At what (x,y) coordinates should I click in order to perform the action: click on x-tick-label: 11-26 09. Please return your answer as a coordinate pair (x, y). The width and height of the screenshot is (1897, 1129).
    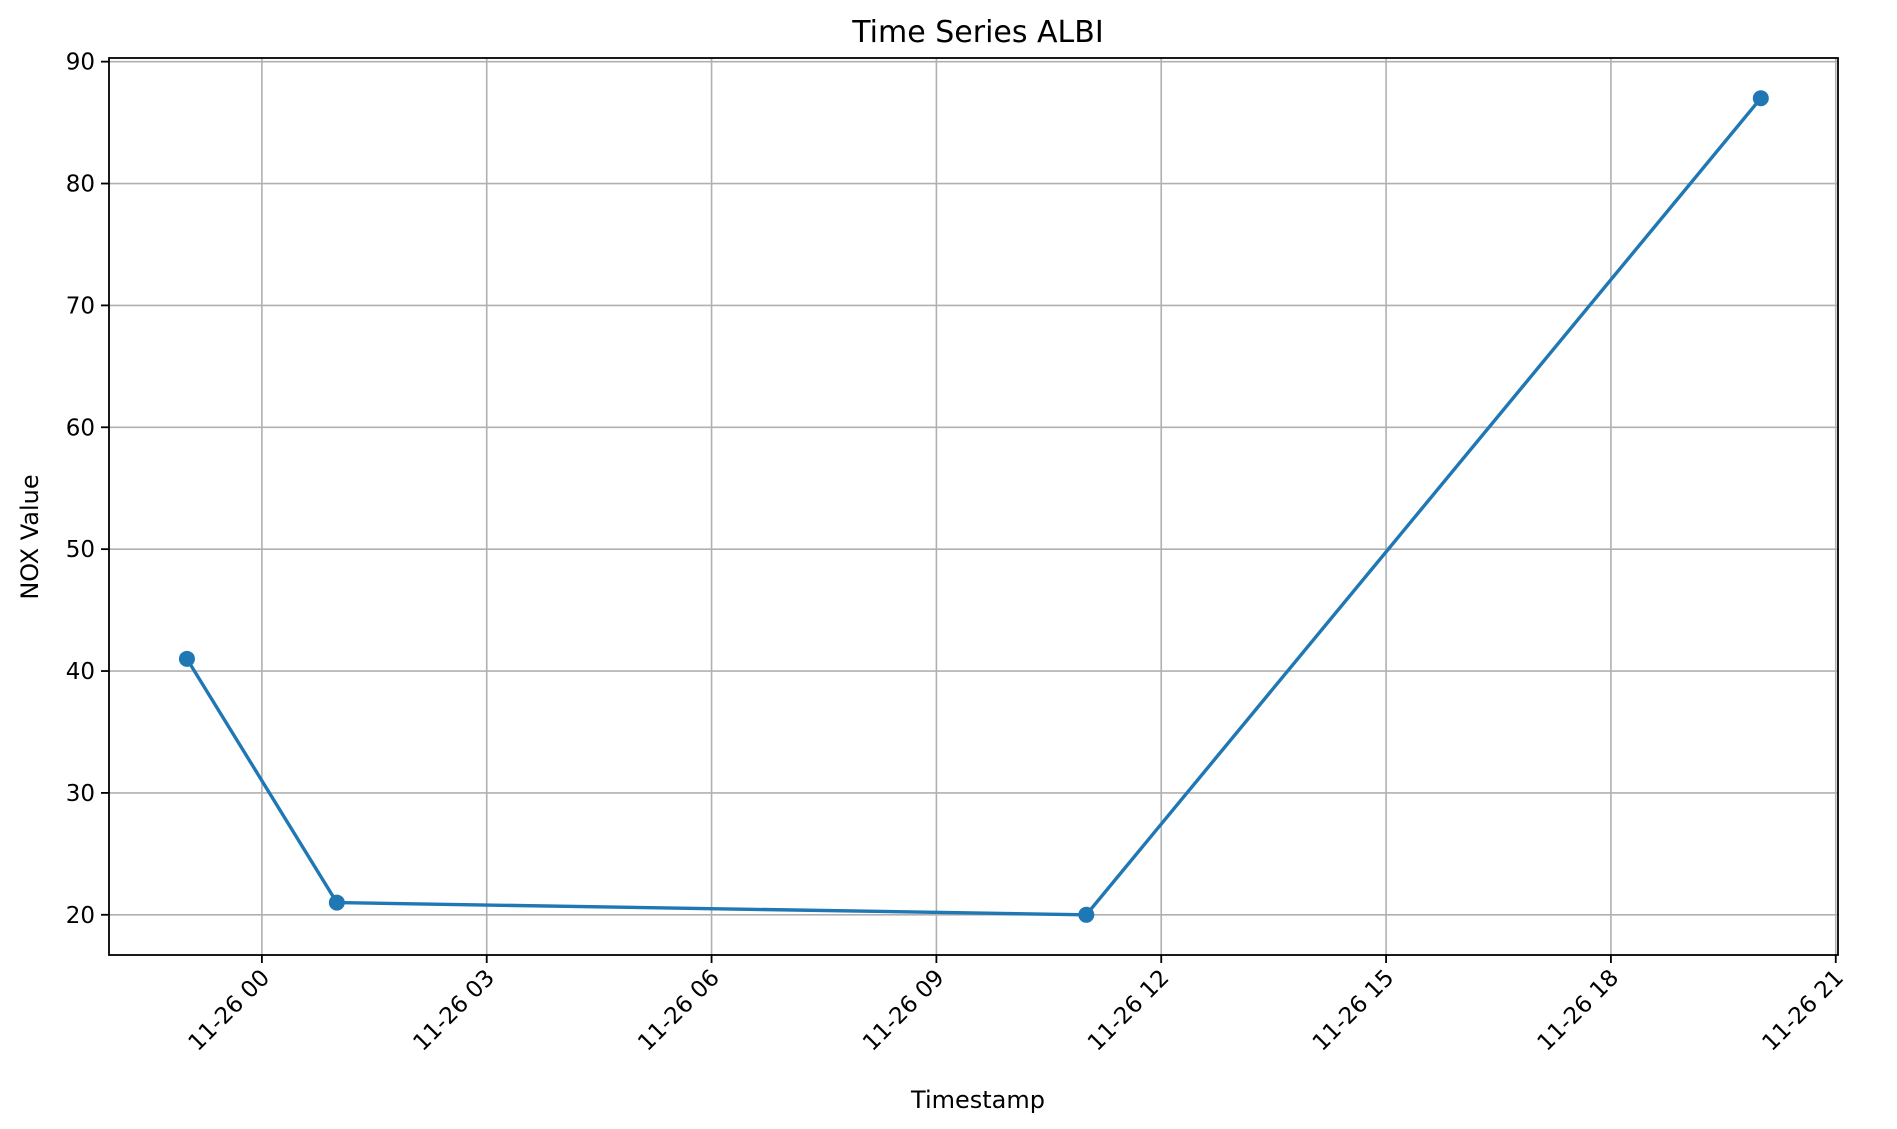
    Looking at the image, I should click on (904, 1011).